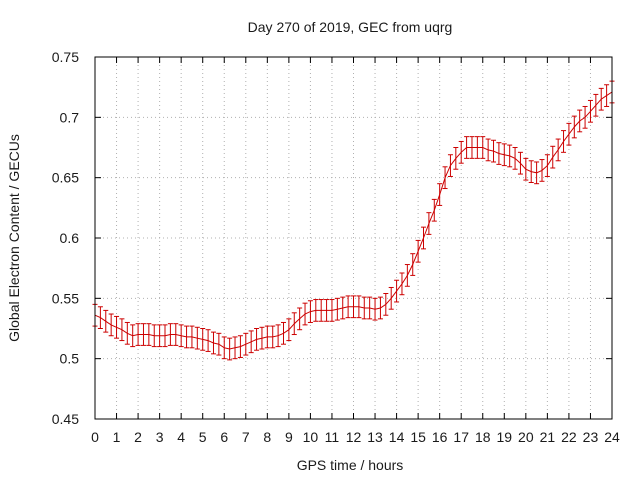  What do you see at coordinates (65, 419) in the screenshot?
I see `y-tick-label: 0.45` at bounding box center [65, 419].